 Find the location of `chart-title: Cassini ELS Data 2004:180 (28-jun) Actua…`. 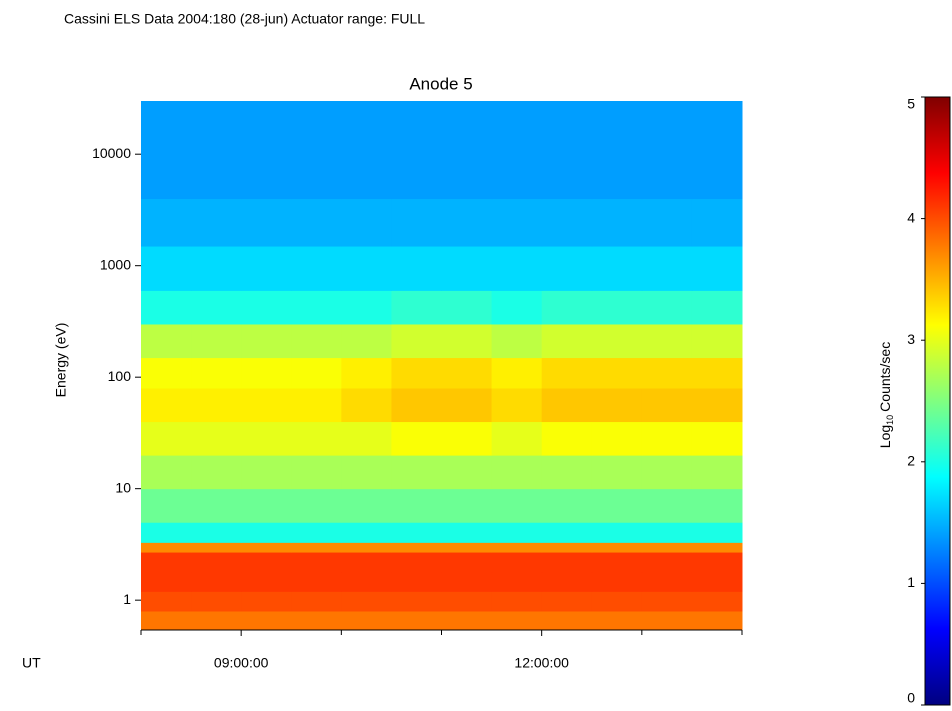

chart-title: Cassini ELS Data 2004:180 (28-jun) Actua… is located at coordinates (244, 19).